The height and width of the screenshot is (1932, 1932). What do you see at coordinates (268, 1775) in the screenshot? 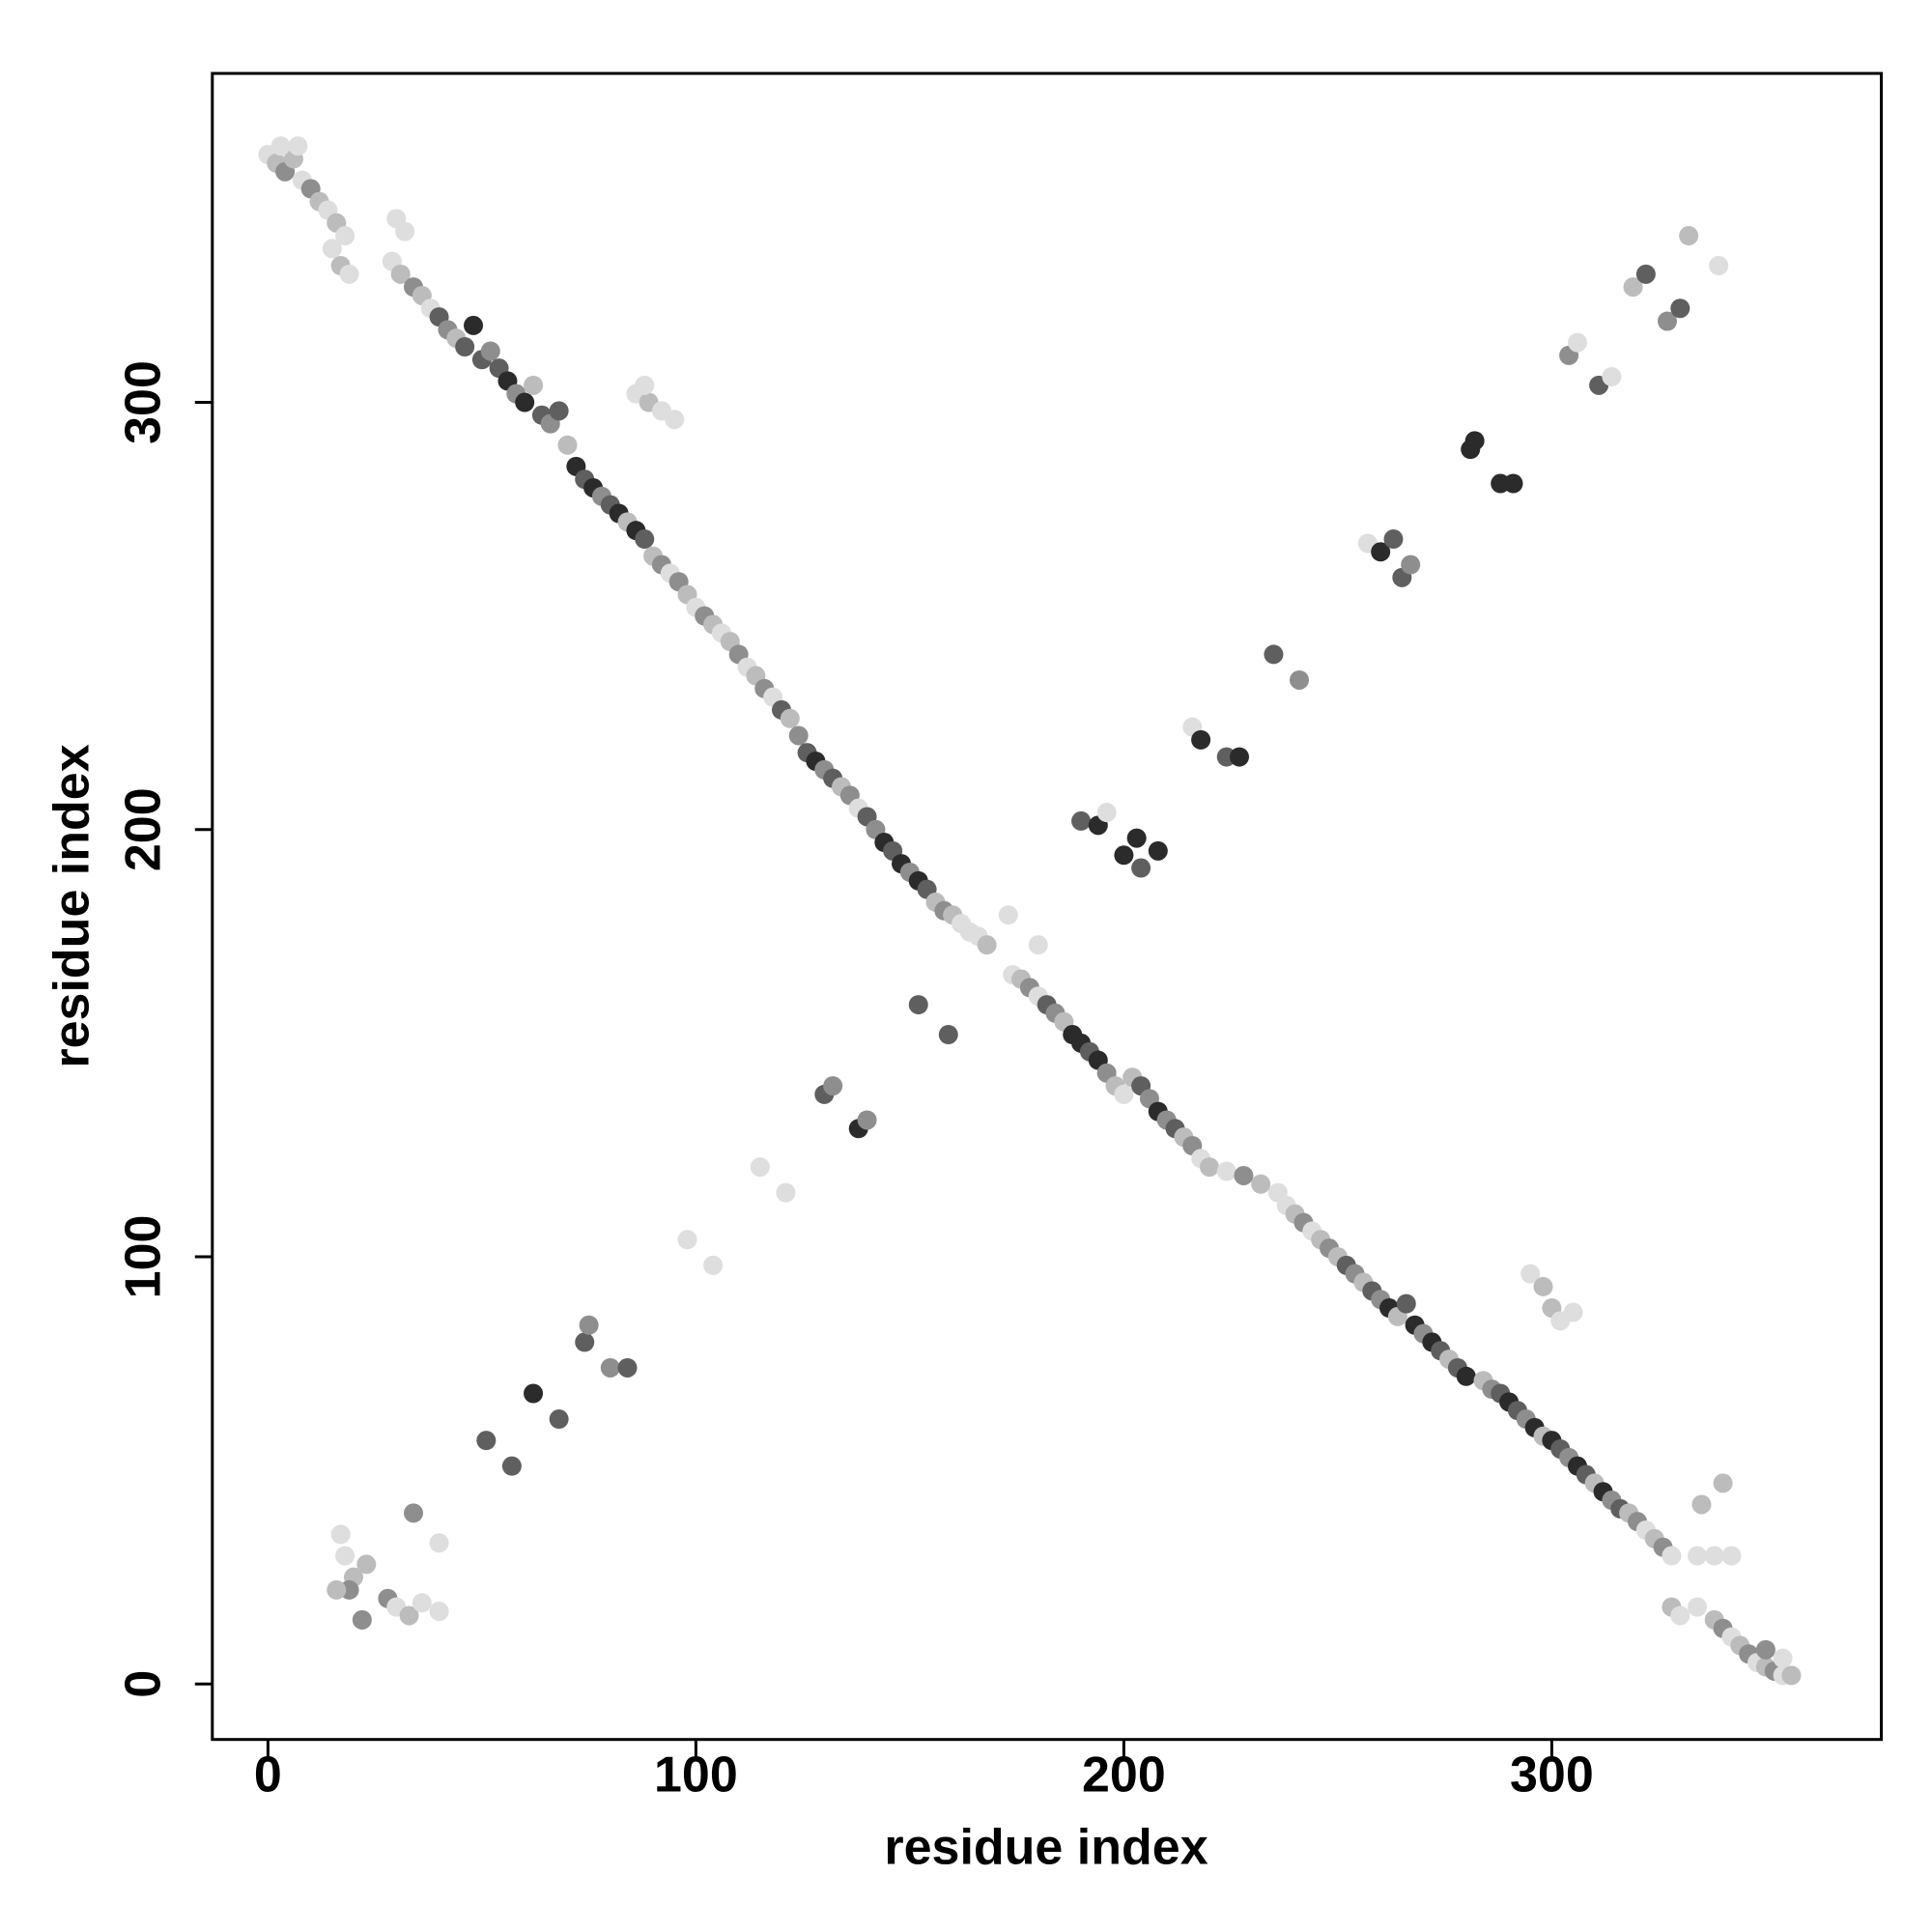
I see `x-tick-label: 0` at bounding box center [268, 1775].